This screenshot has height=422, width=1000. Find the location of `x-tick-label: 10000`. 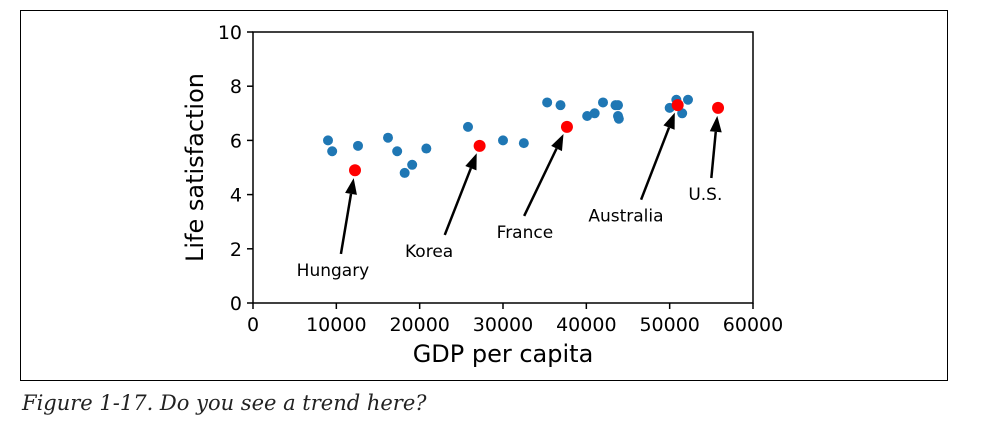

x-tick-label: 10000 is located at coordinates (336, 325).